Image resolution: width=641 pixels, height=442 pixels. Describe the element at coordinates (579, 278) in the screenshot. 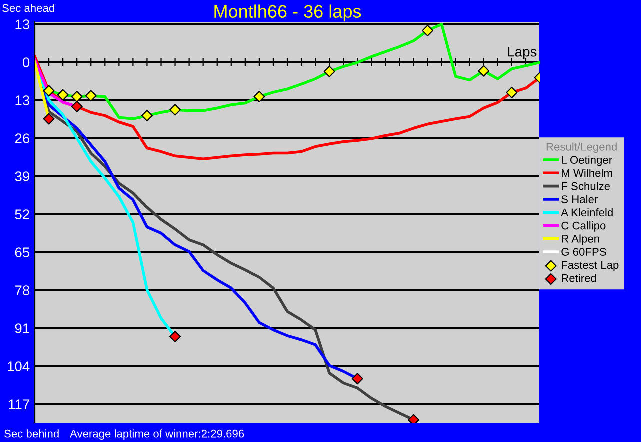

I see `legend-label: Retired` at that location.